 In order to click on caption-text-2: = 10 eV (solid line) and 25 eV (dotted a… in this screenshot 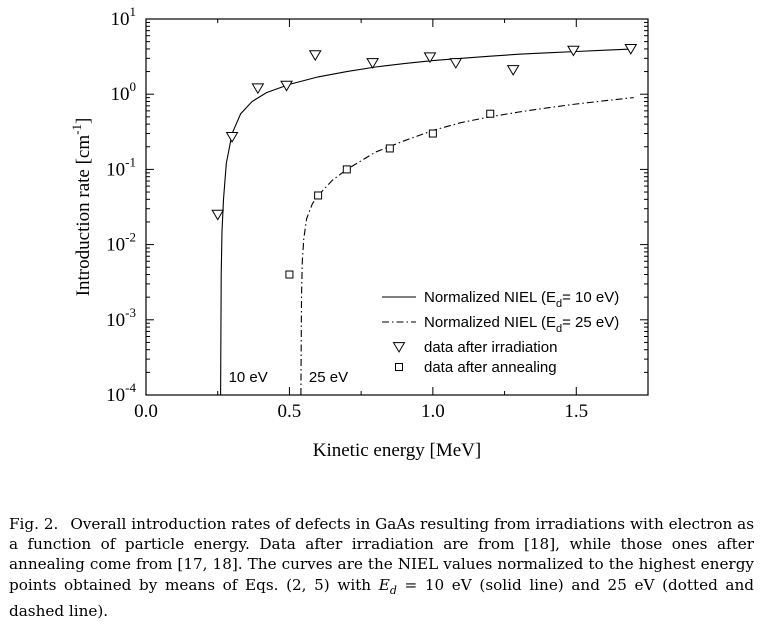, I will do `click(381, 597)`.